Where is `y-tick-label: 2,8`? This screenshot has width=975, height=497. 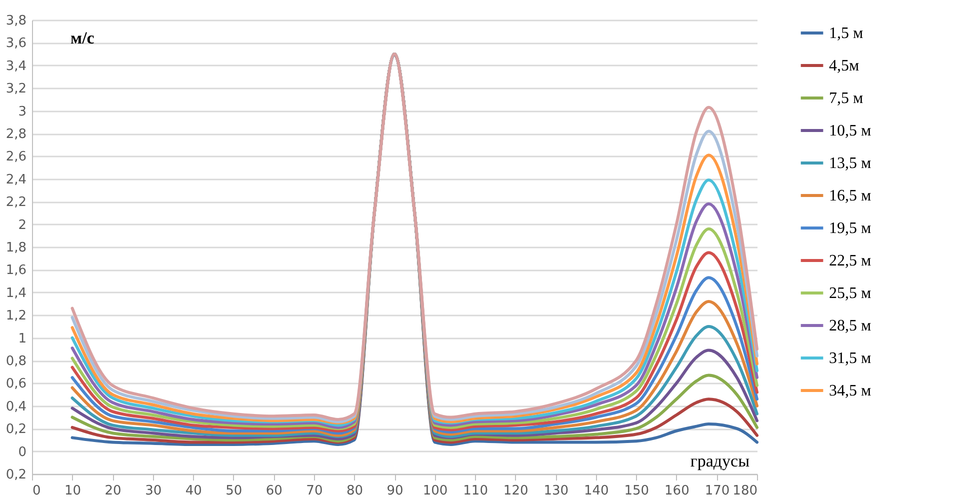
y-tick-label: 2,8 is located at coordinates (16, 134).